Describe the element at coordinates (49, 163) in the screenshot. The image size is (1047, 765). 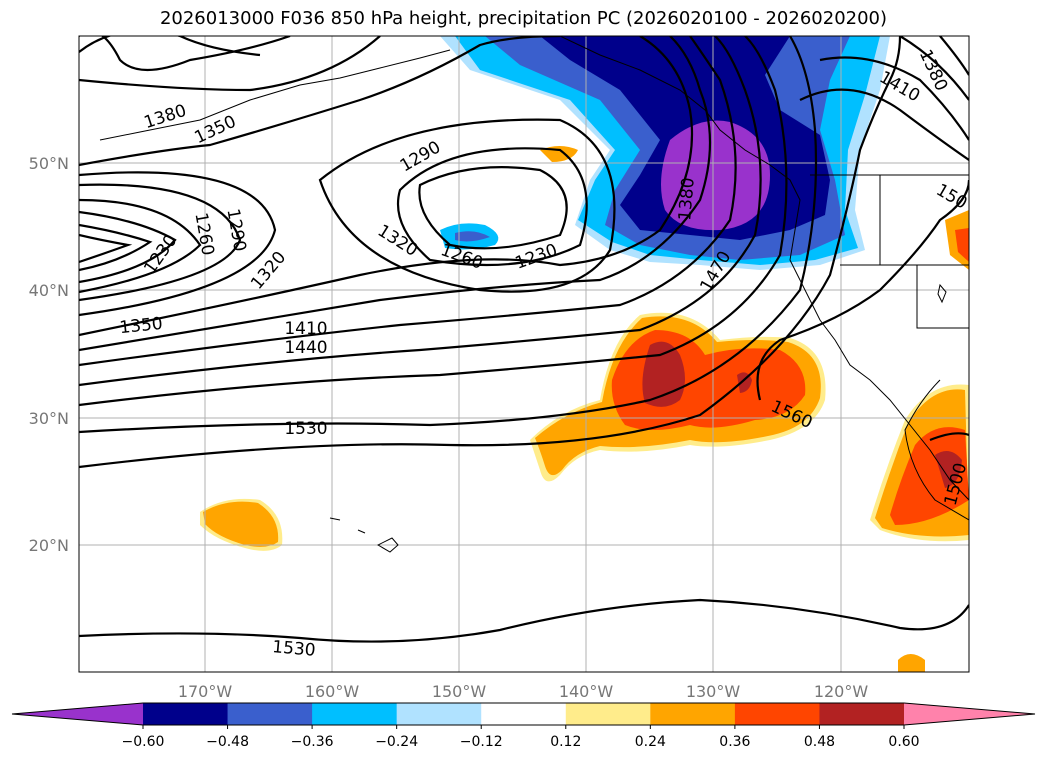
I see `lat-tick-label: 50°N` at that location.